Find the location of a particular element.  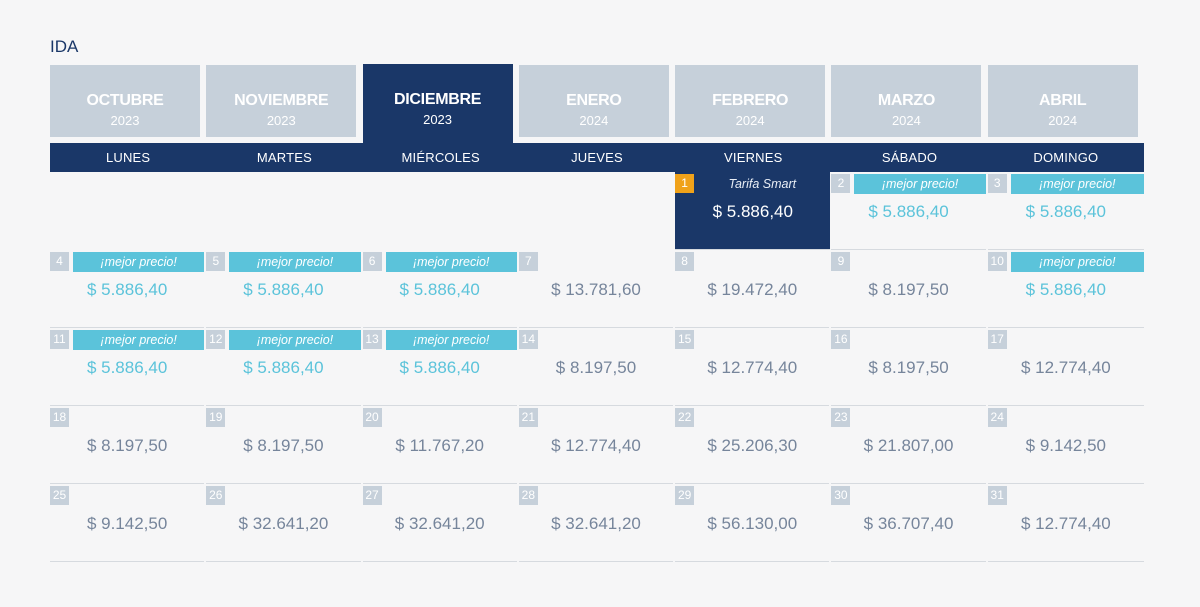

month-name: NOVIEMBRE is located at coordinates (281, 100).